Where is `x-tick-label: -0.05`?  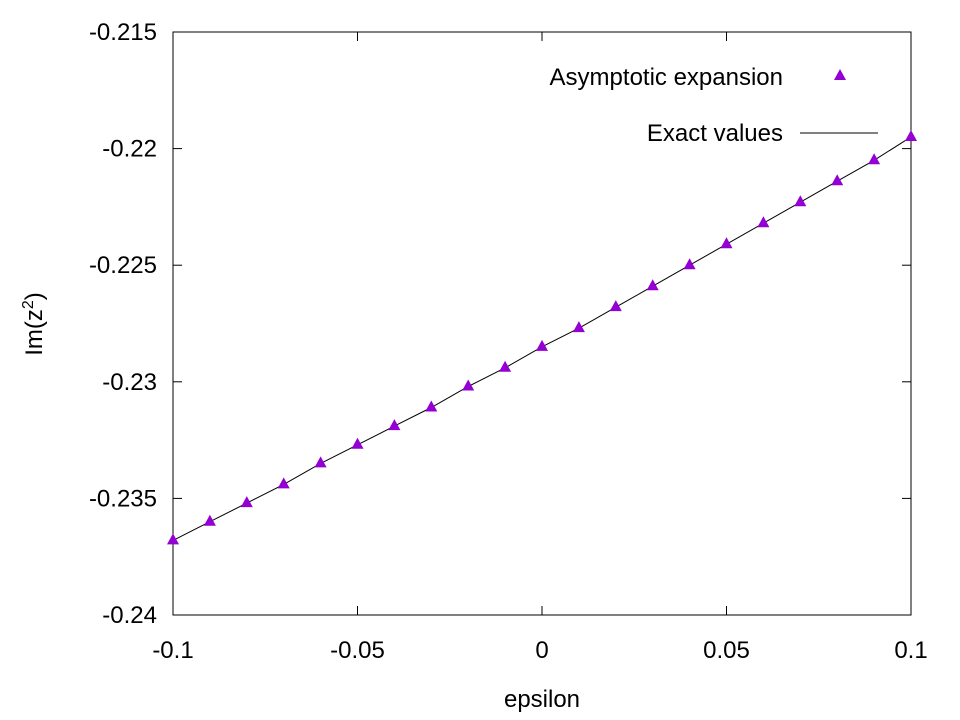 x-tick-label: -0.05 is located at coordinates (357, 650).